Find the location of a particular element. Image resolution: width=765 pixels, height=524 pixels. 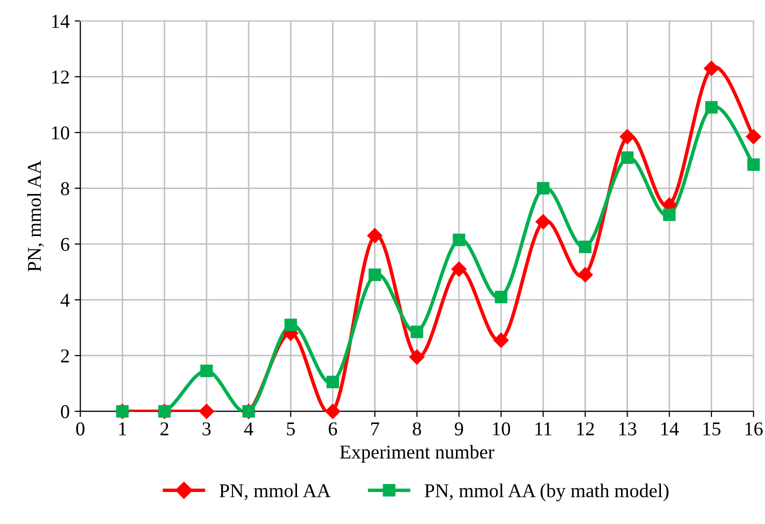

y-tick-label: 2 is located at coordinates (65, 355).